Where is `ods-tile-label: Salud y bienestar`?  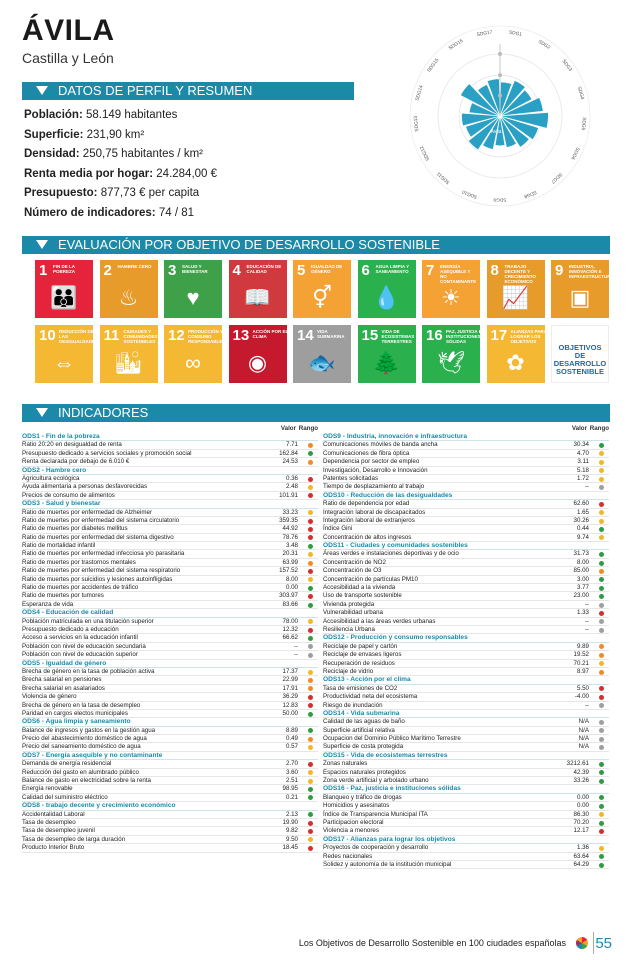 ods-tile-label: Salud y bienestar is located at coordinates (195, 269).